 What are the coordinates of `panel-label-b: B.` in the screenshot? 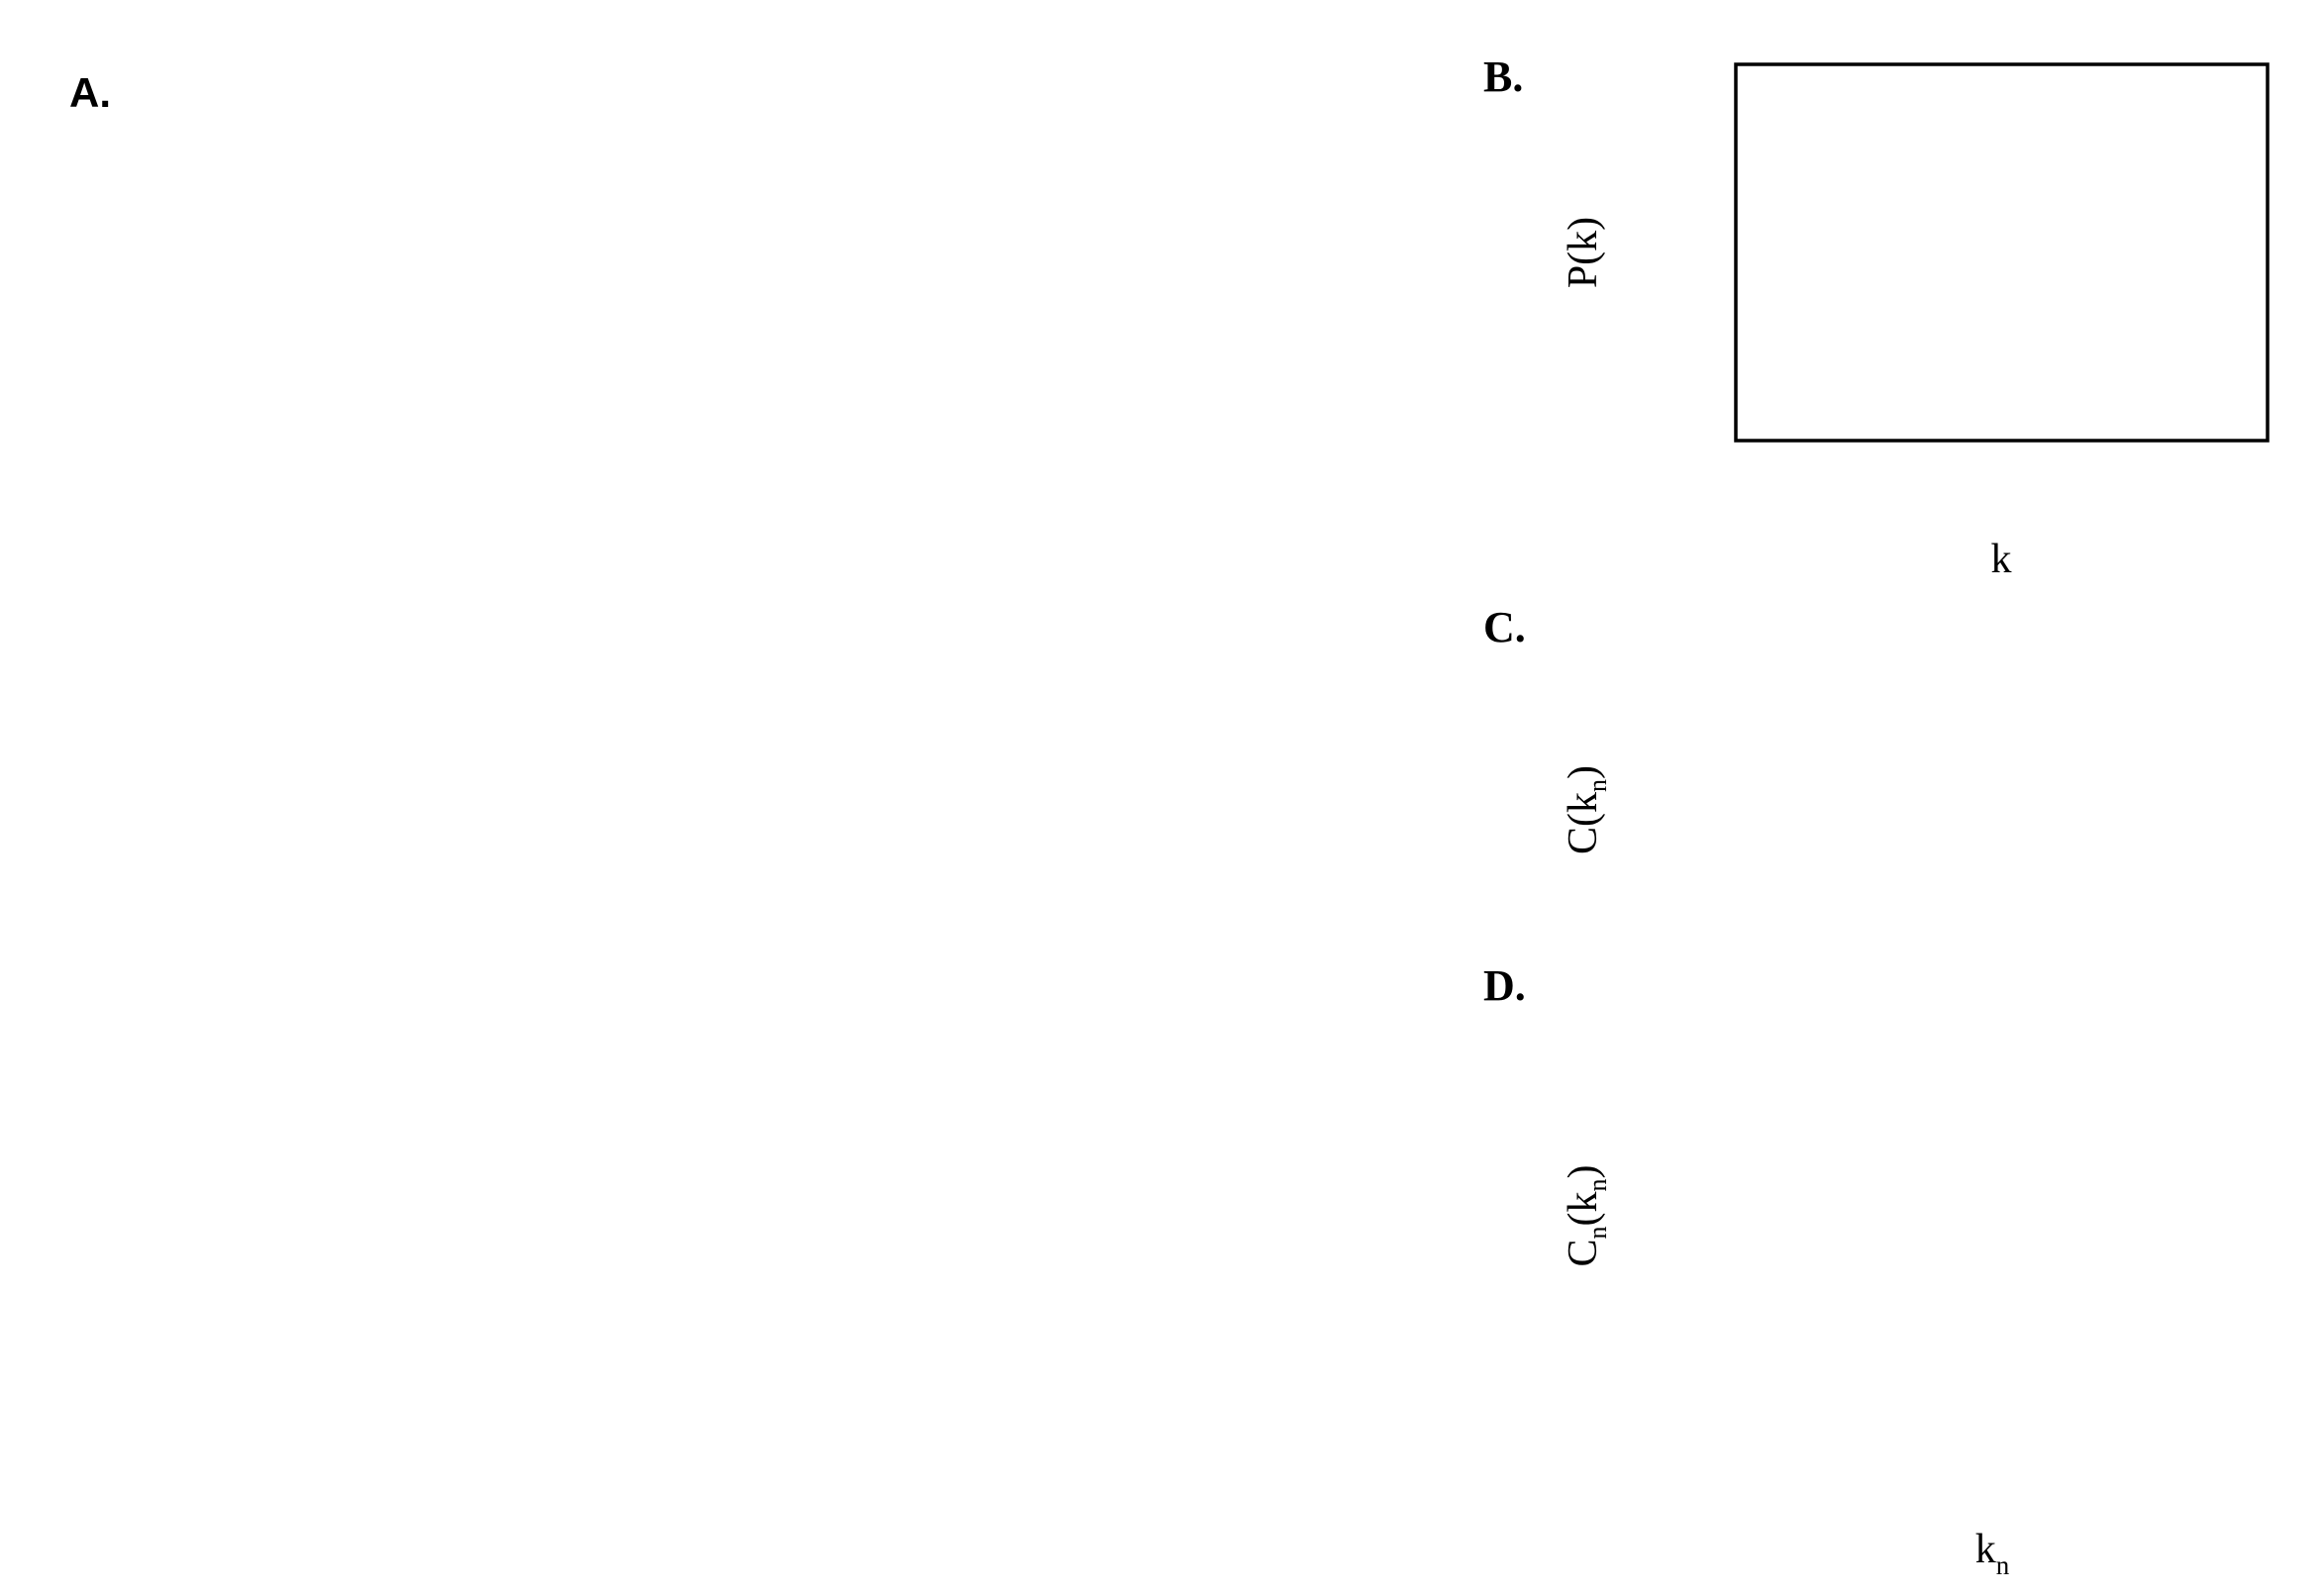 It's located at (1503, 76).